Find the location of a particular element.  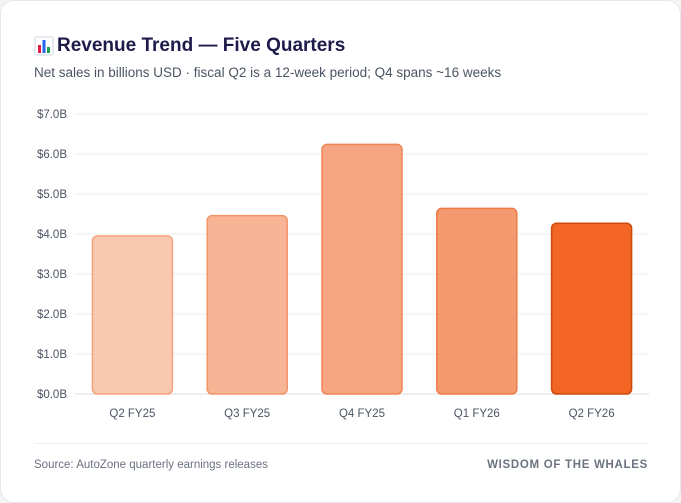

x-tick-label: Q1 FY26 is located at coordinates (477, 414).